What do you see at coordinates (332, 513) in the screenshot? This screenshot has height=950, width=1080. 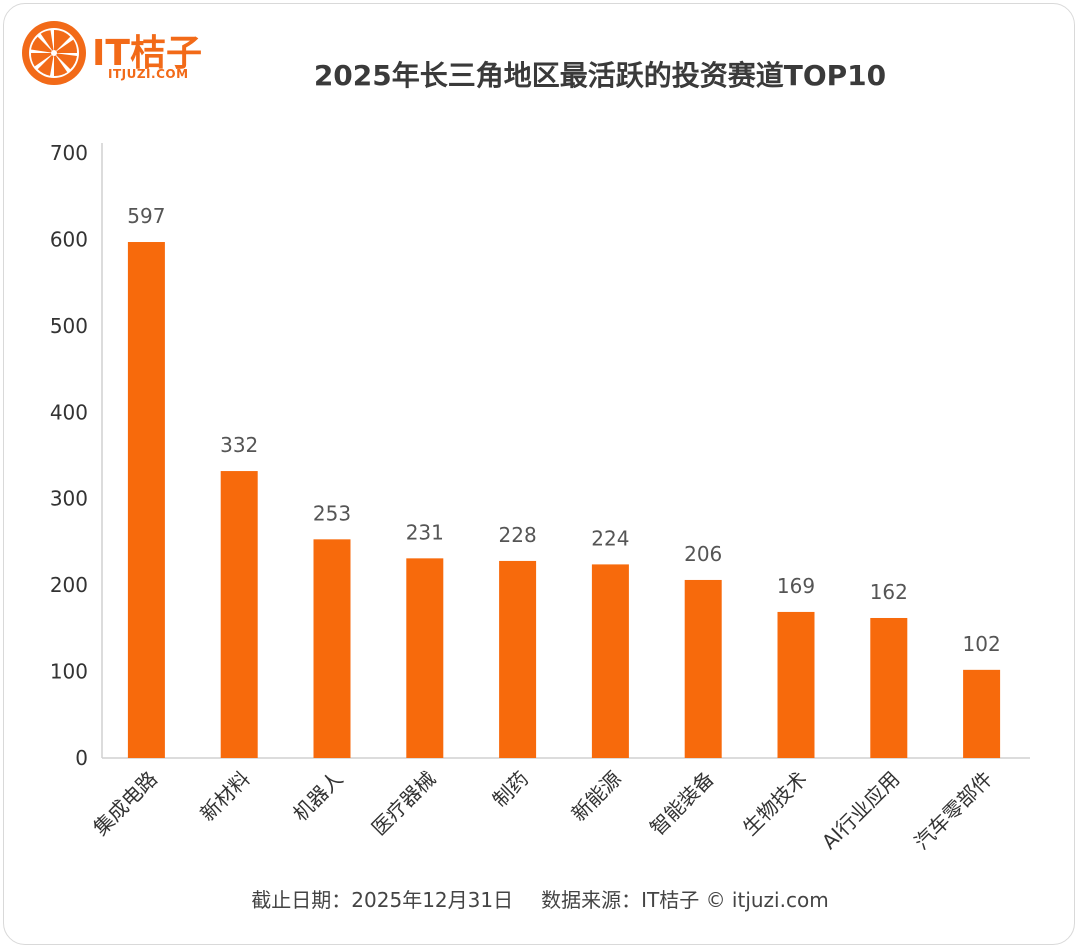 I see `data-label: 253` at bounding box center [332, 513].